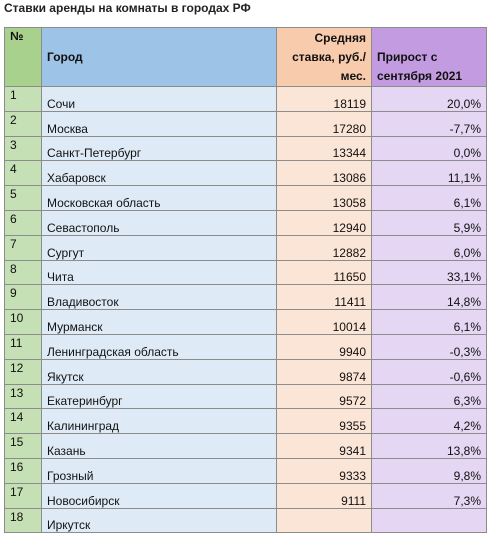  I want to click on header-cell: Прирост с сентября 2021, so click(429, 57).